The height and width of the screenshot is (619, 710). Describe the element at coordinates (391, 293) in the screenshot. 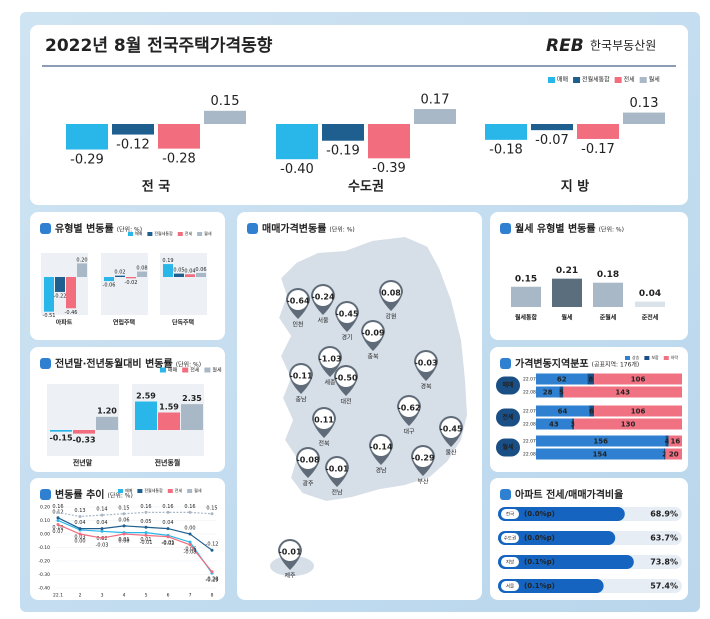

I see `map-value: 0.08` at that location.